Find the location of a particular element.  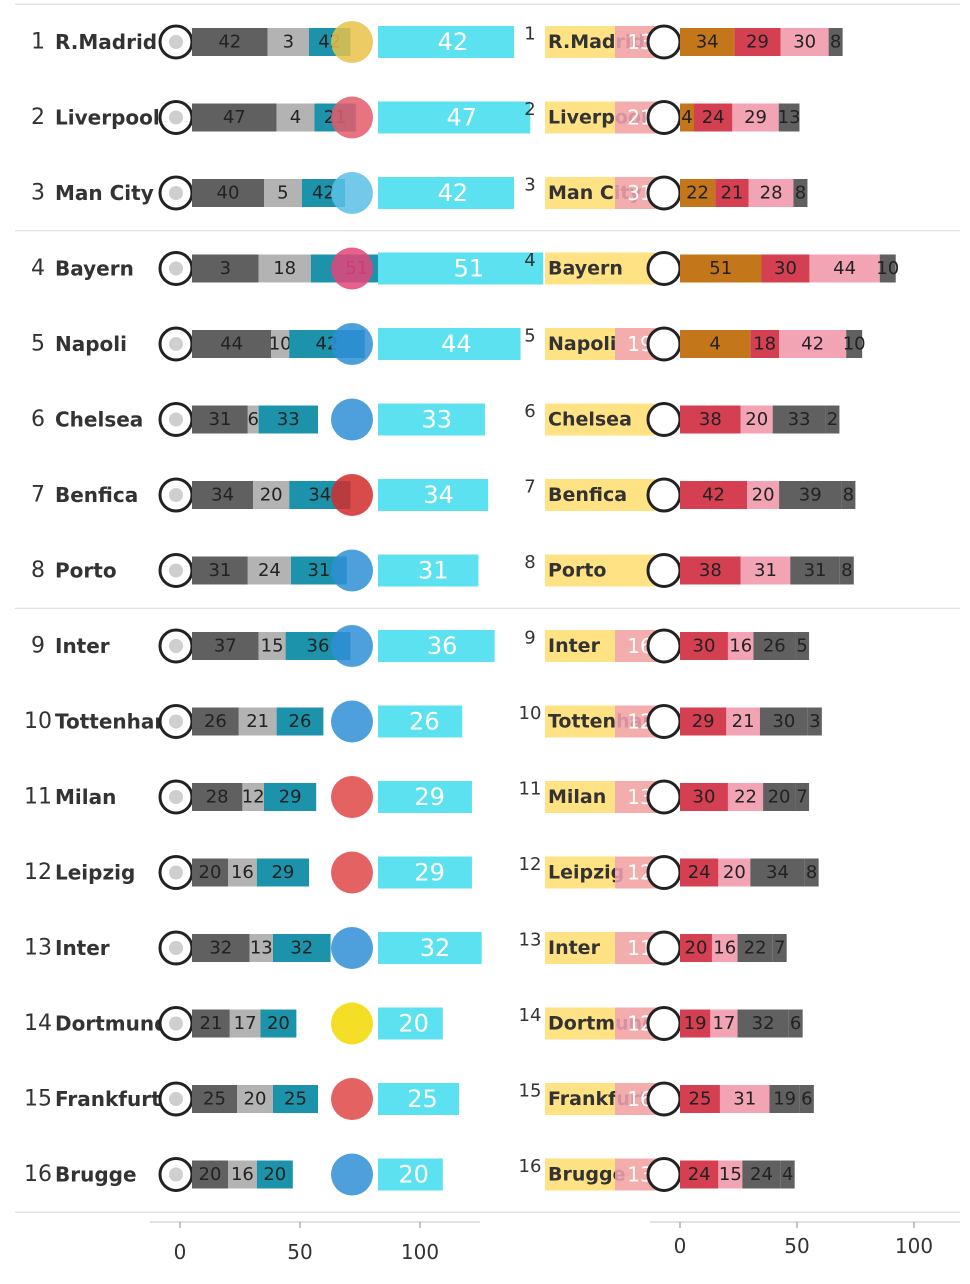

right-bar-label: 17 is located at coordinates (723, 1023).